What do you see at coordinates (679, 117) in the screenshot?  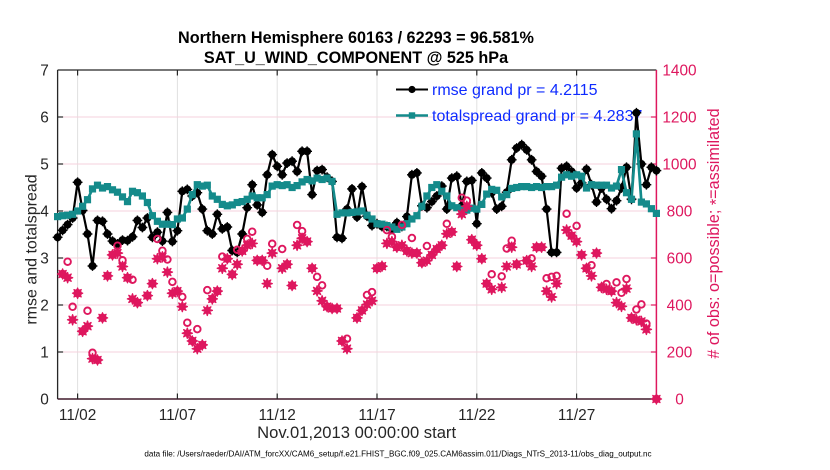 I see `svg-text: 1200` at bounding box center [679, 117].